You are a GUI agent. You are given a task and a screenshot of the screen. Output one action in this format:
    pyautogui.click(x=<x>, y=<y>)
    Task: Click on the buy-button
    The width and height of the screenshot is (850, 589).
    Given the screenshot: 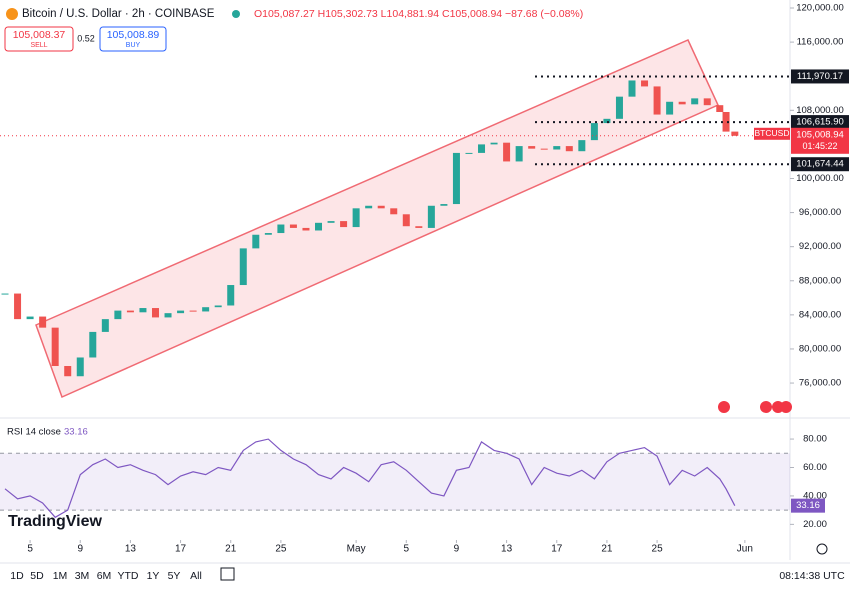 What is the action you would take?
    pyautogui.click(x=133, y=39)
    